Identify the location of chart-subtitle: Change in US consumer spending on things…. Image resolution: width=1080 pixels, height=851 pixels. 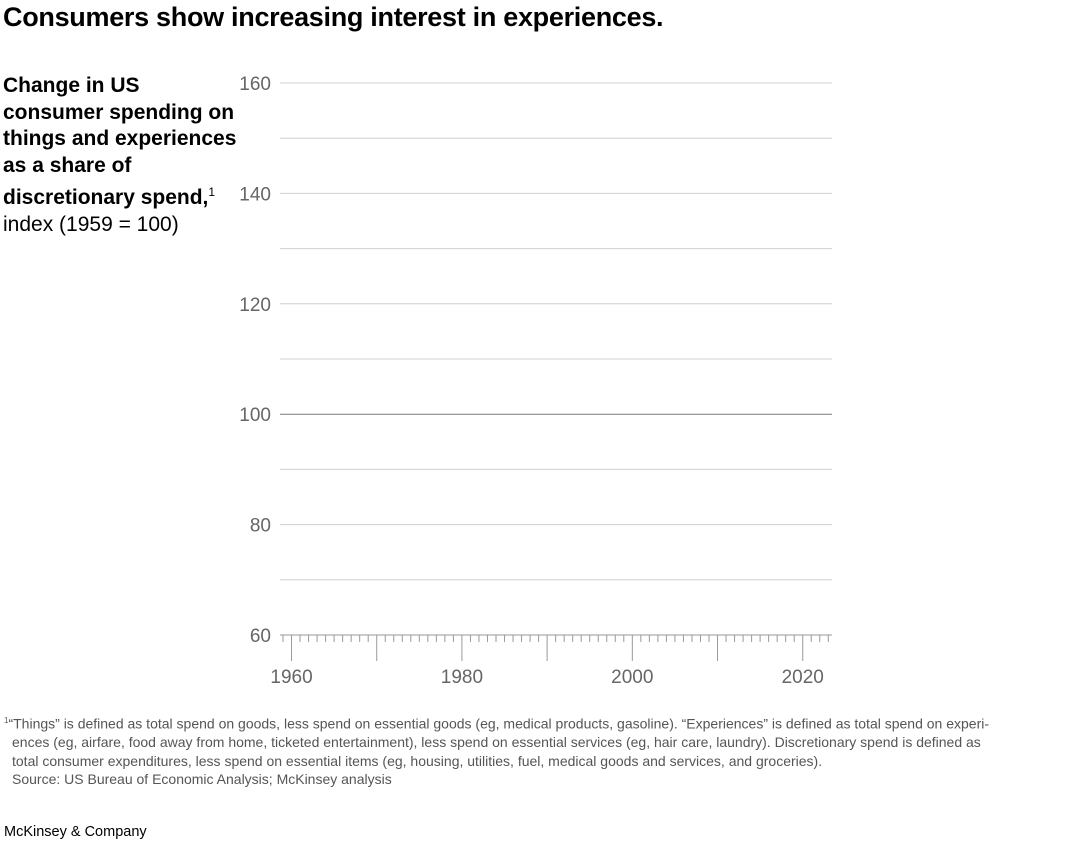
(123, 155).